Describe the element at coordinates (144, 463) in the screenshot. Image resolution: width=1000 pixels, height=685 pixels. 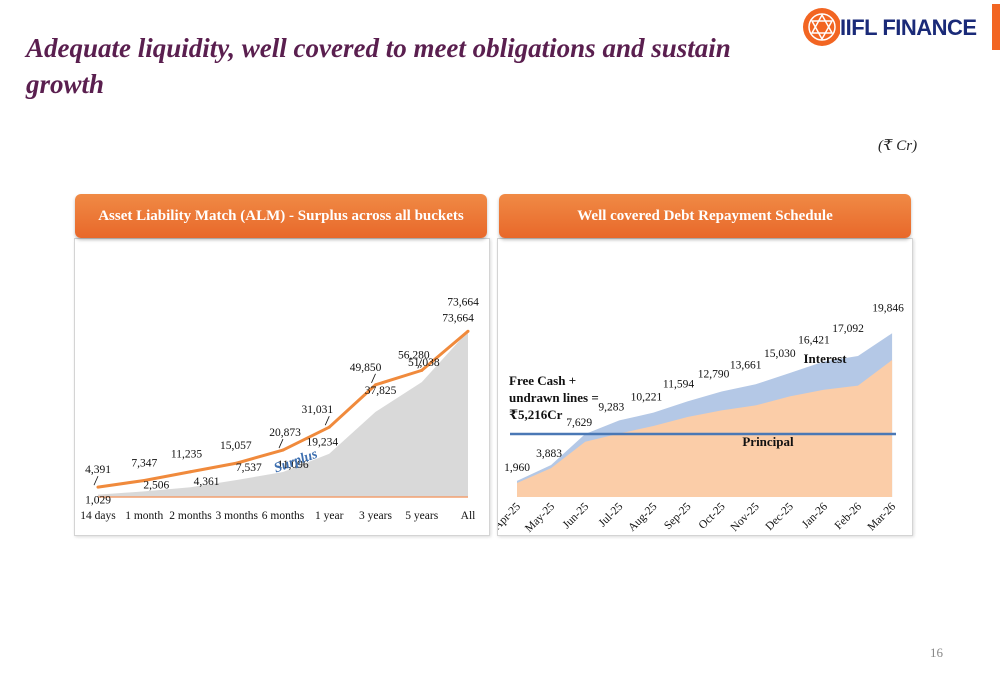
I see `alm-line-value-label: 7,347` at that location.